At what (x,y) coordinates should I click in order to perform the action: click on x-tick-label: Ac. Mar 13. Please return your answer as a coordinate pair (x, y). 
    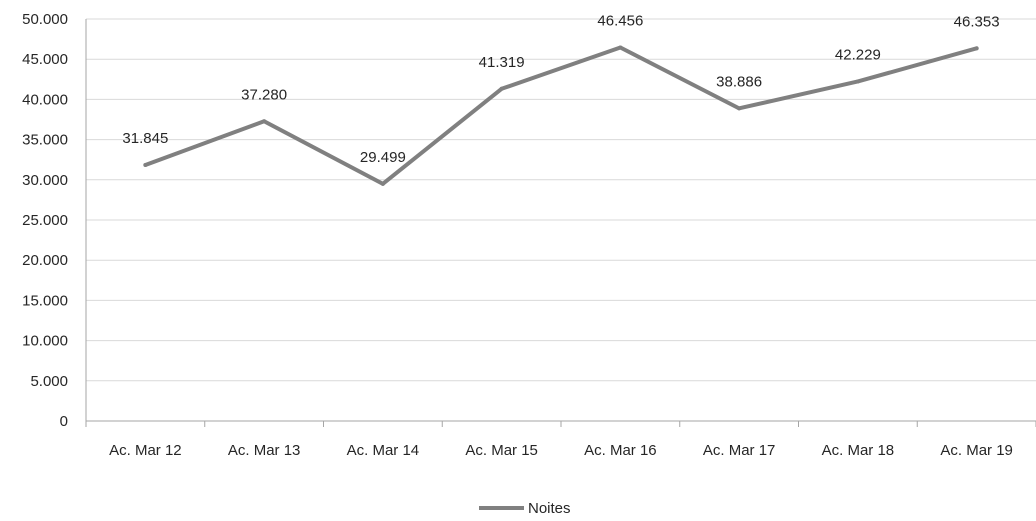
    Looking at the image, I should click on (264, 450).